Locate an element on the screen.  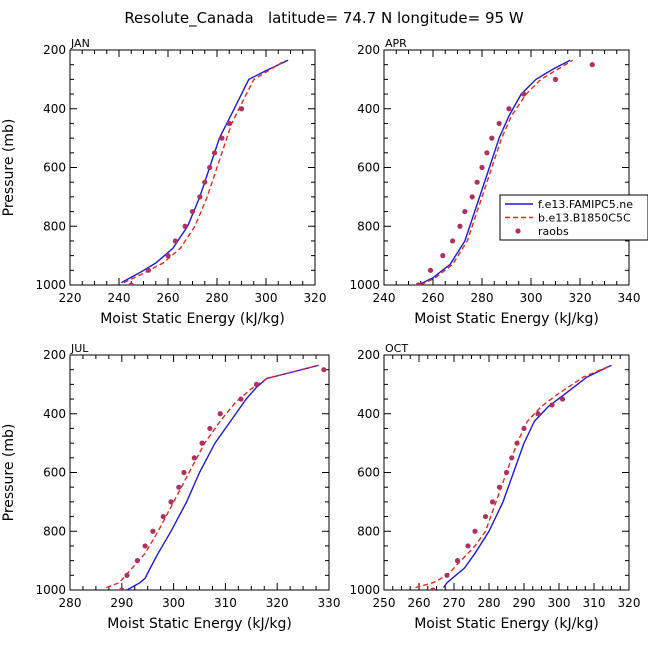
x-tick-label: 270 is located at coordinates (454, 603).